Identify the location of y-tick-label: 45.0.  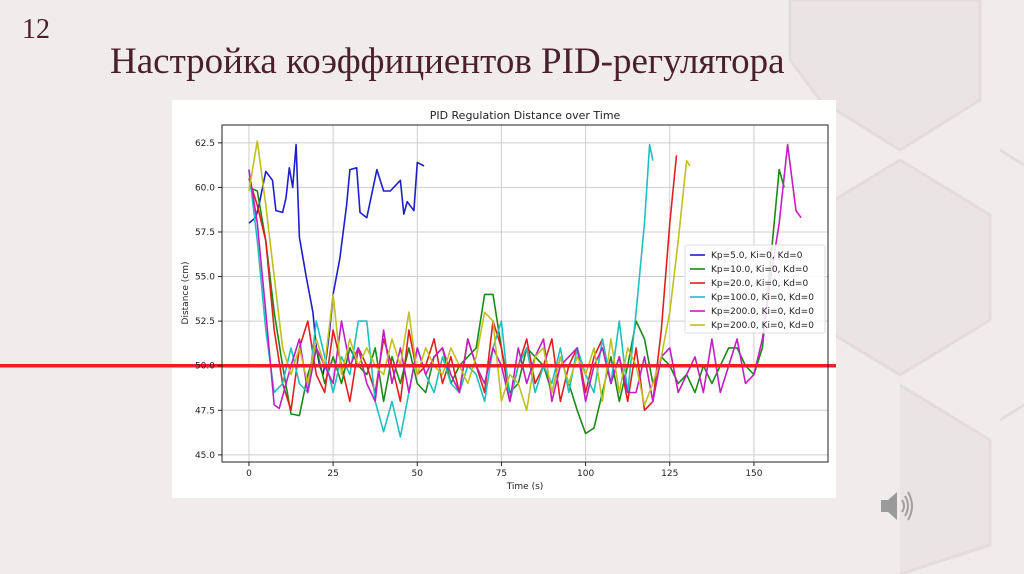
(205, 456).